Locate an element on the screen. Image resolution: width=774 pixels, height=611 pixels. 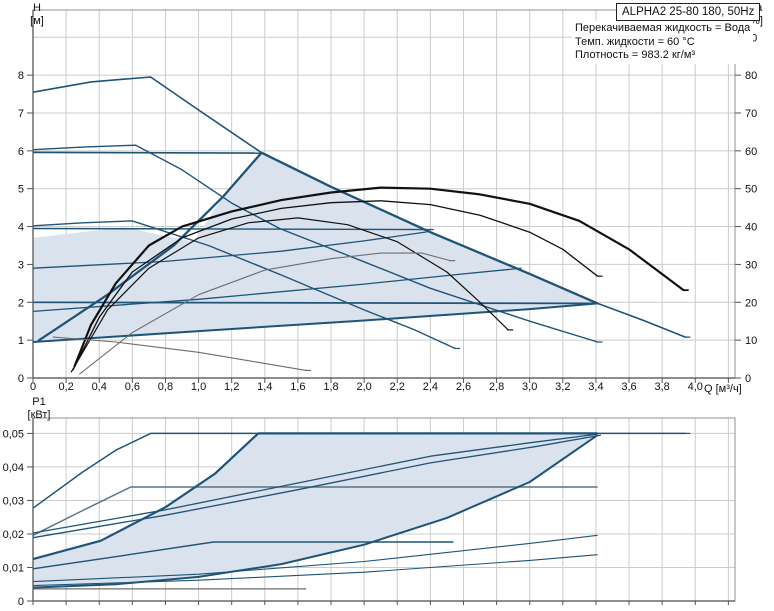
prop-pressure-1-curve is located at coordinates (315, 322).